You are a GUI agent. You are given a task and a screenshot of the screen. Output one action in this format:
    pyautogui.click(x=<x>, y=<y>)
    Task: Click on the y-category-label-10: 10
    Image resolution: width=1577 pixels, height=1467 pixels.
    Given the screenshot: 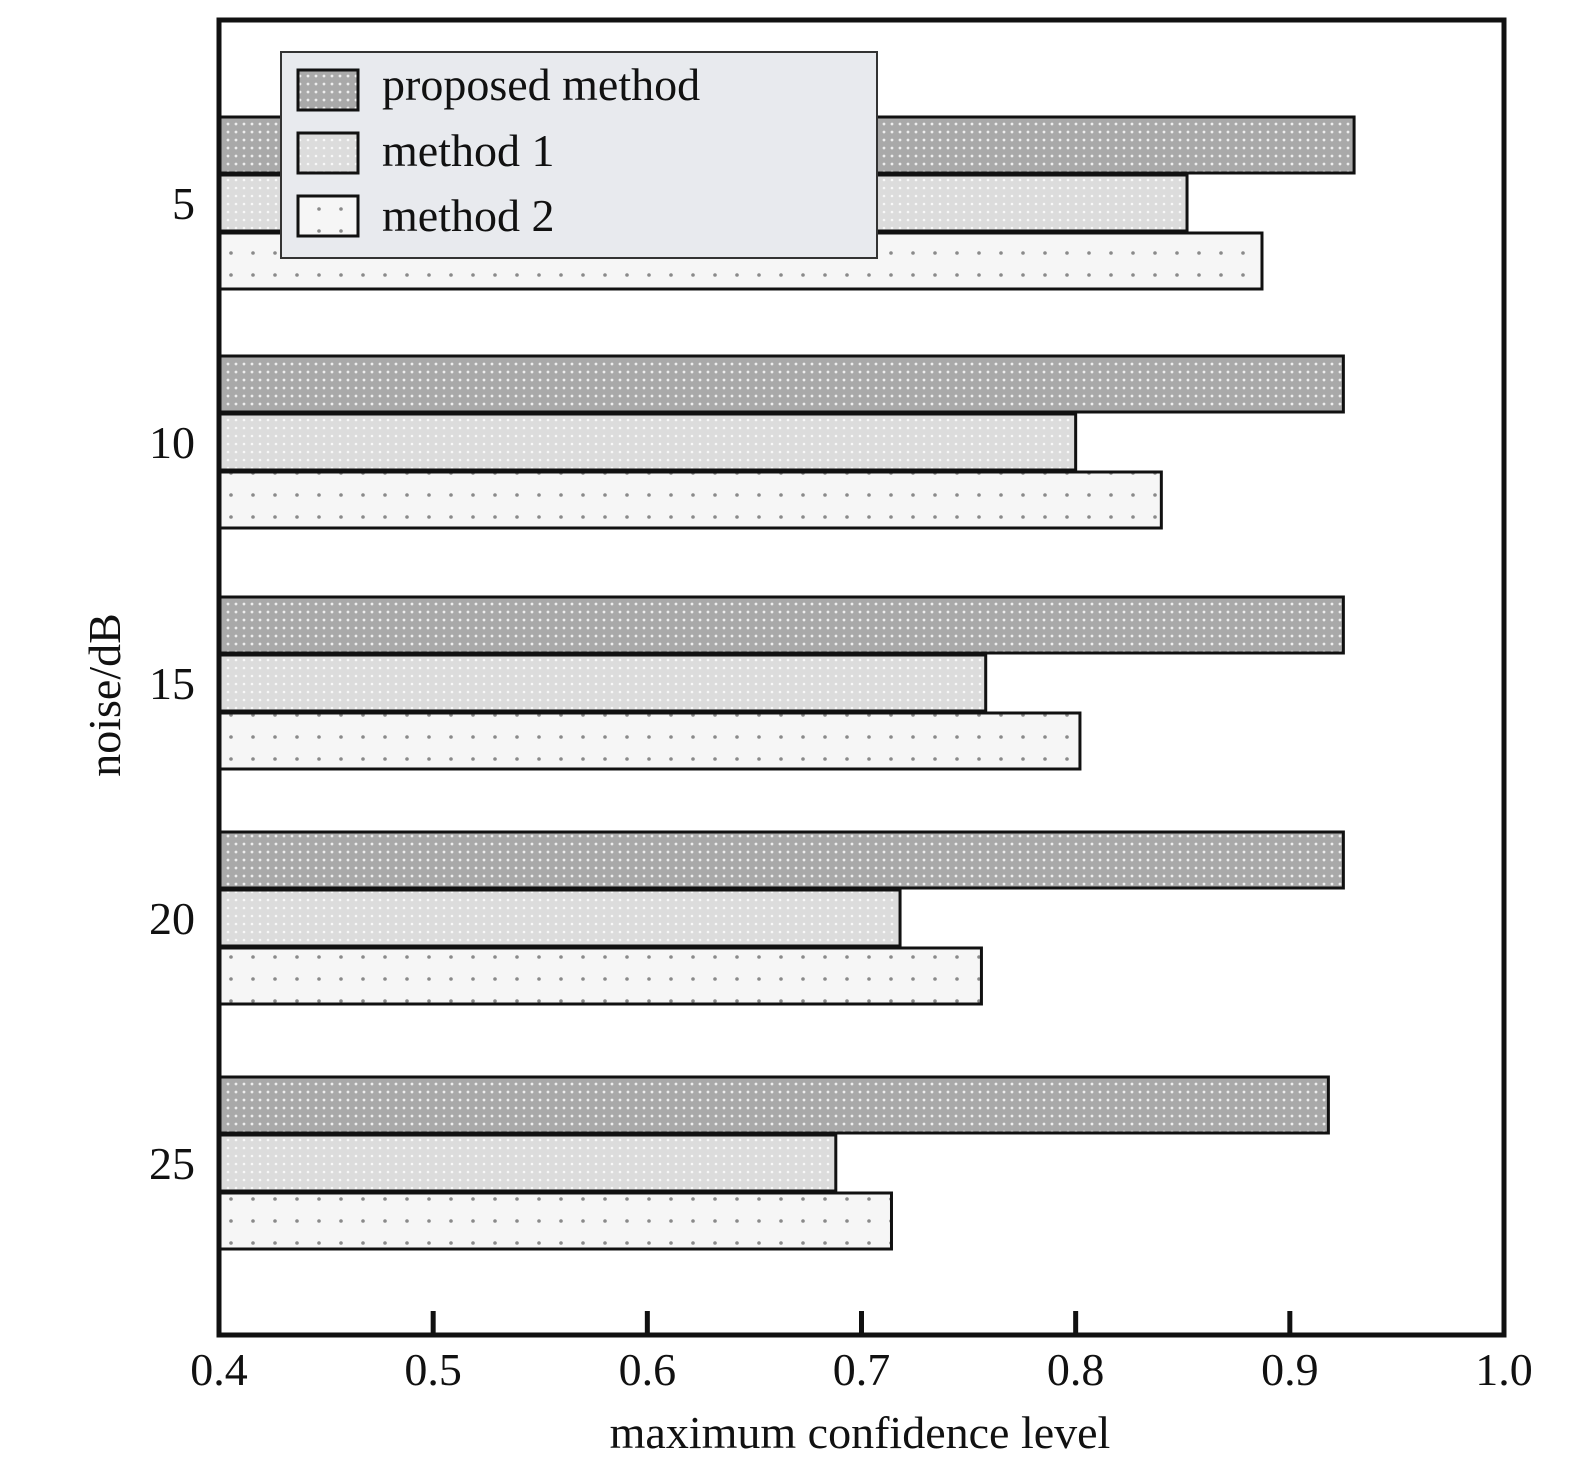 What is the action you would take?
    pyautogui.click(x=172, y=442)
    